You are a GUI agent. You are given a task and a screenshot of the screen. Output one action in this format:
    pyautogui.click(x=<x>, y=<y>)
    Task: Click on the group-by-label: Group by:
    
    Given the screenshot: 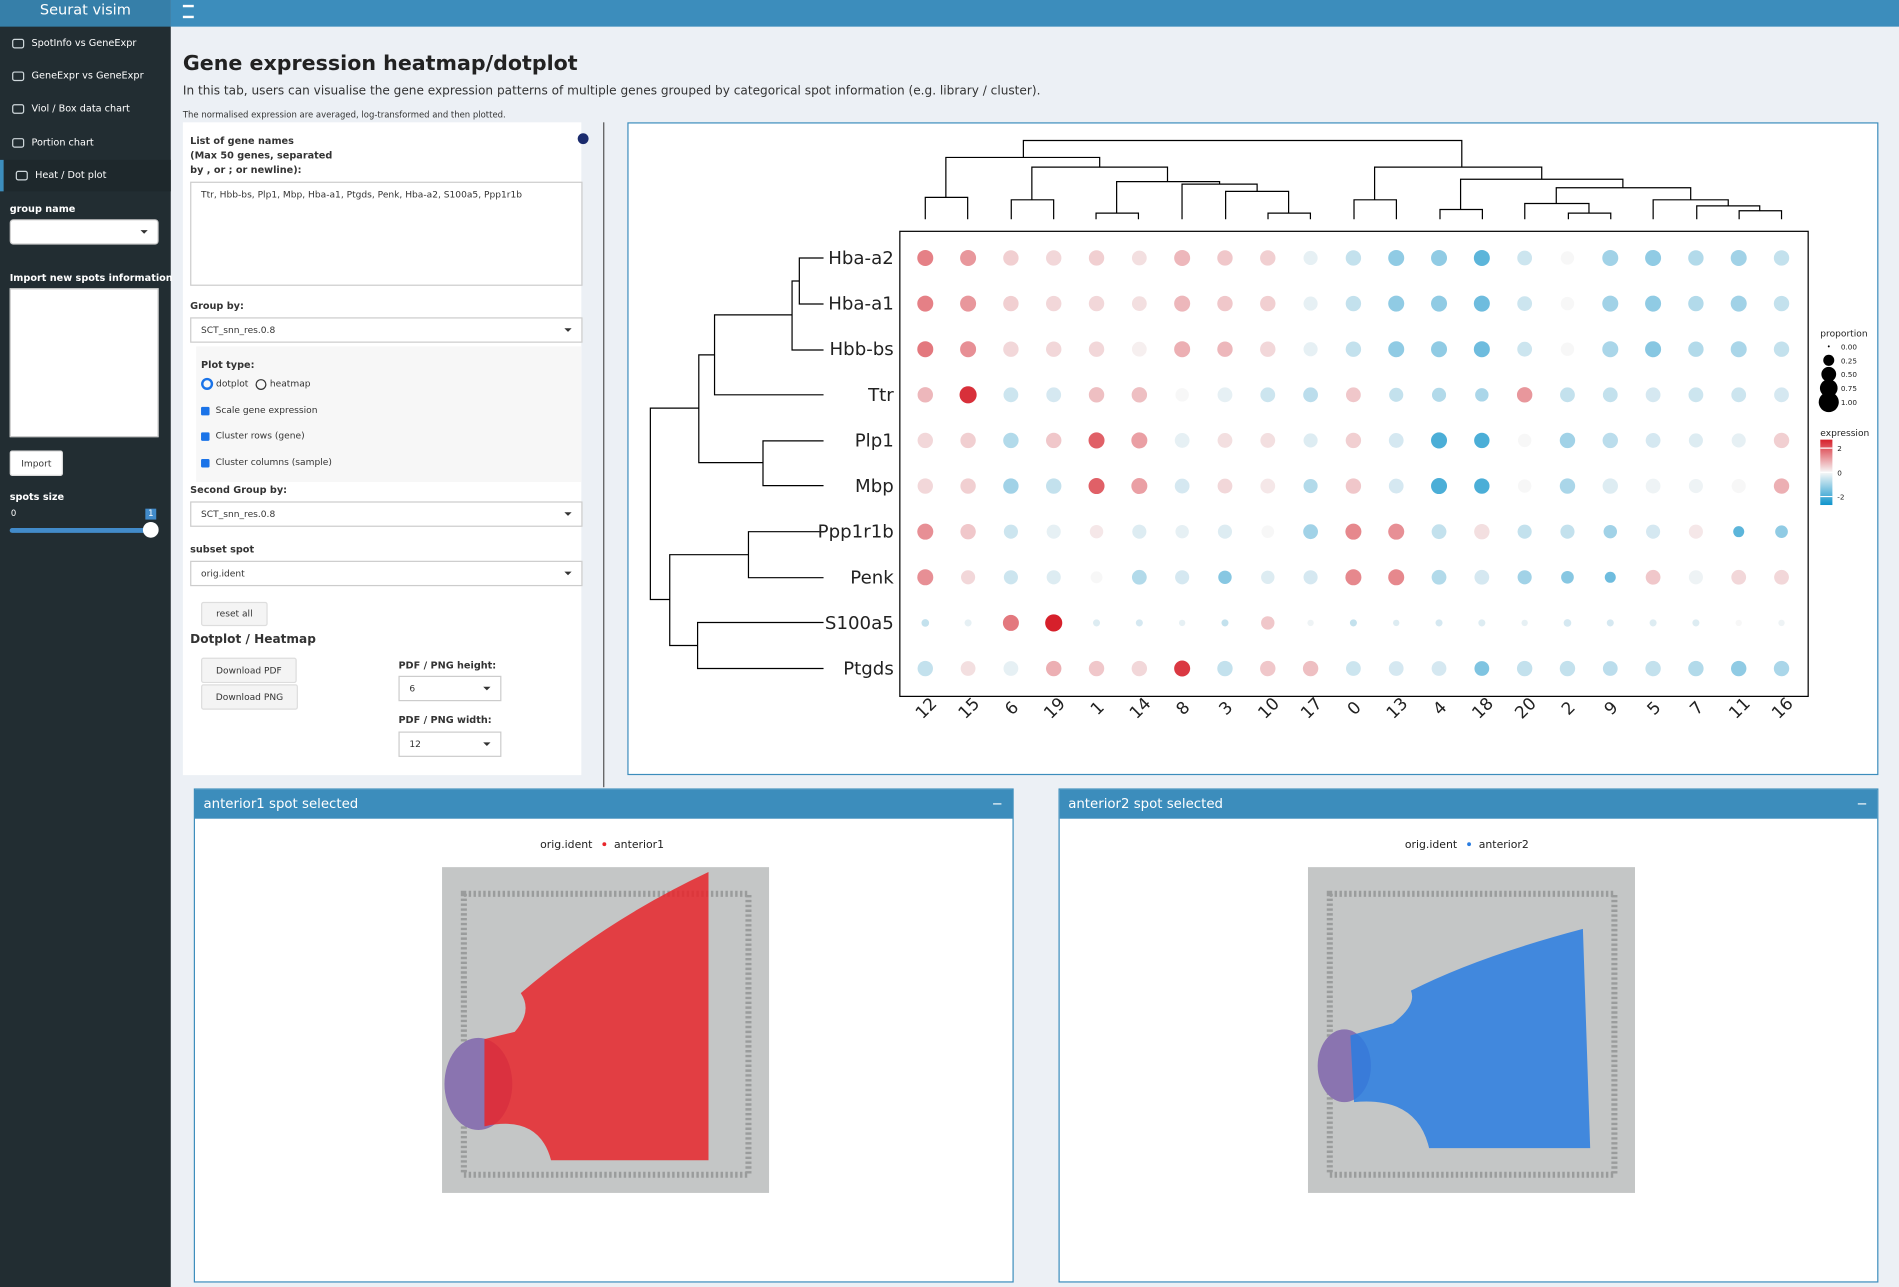 What is the action you would take?
    pyautogui.click(x=217, y=306)
    